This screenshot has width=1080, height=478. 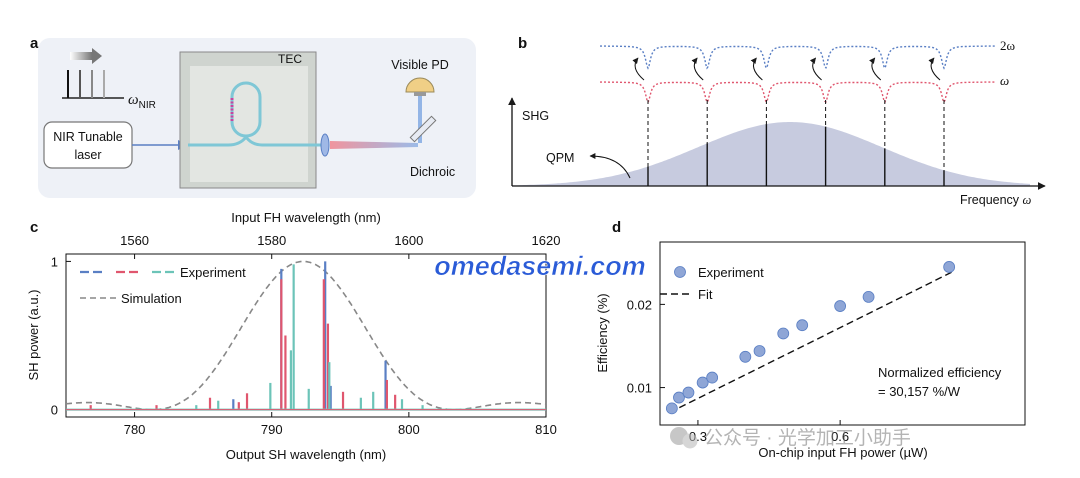 What do you see at coordinates (535, 116) in the screenshot?
I see `shg-axis-label: SHG` at bounding box center [535, 116].